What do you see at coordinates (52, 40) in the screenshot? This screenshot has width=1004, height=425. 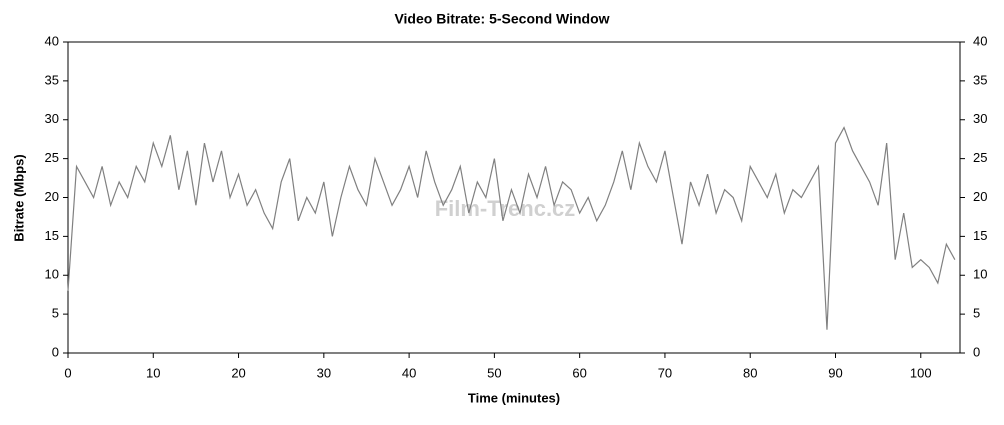 I see `y-tick-label: 40` at bounding box center [52, 40].